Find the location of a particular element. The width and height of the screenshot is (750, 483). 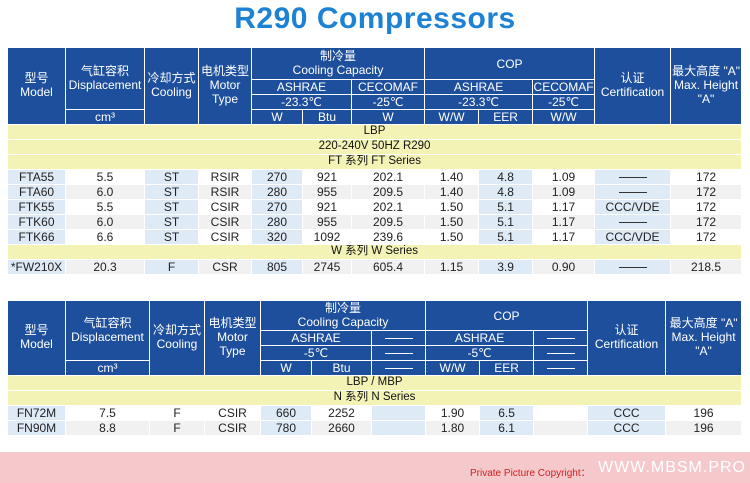

model-cell: FTA55 is located at coordinates (36, 177).